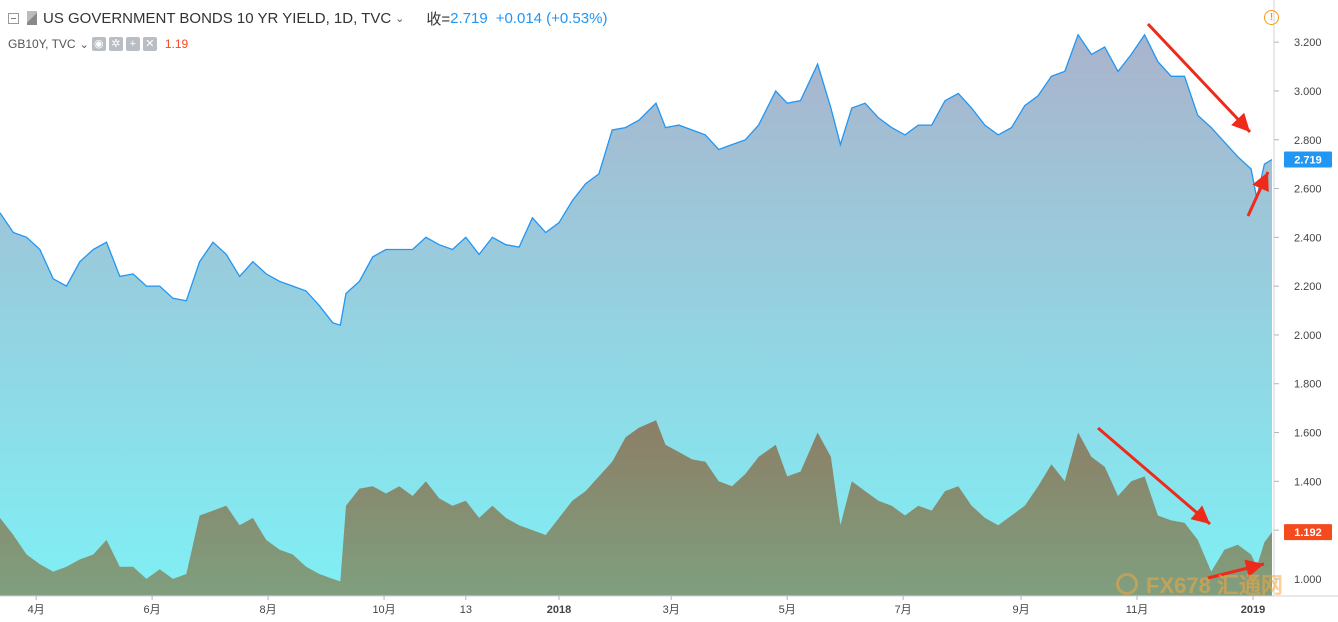 Image resolution: width=1338 pixels, height=622 pixels. Describe the element at coordinates (551, 18) in the screenshot. I see `price-change: +0.014 (+0.53%)` at that location.